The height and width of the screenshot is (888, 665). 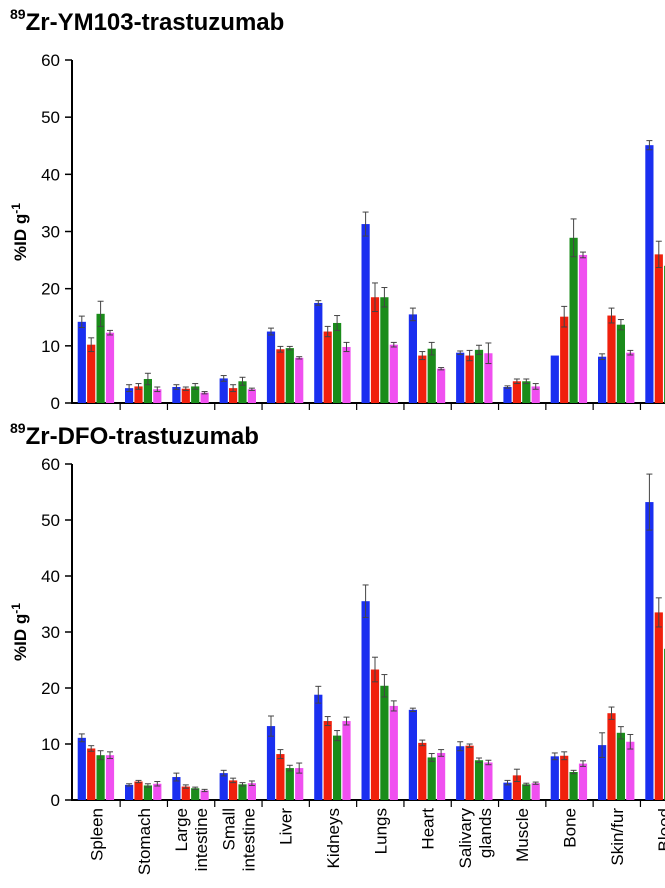 What do you see at coordinates (19, 232) in the screenshot?
I see `y-axis-label: %ID g-1` at bounding box center [19, 232].